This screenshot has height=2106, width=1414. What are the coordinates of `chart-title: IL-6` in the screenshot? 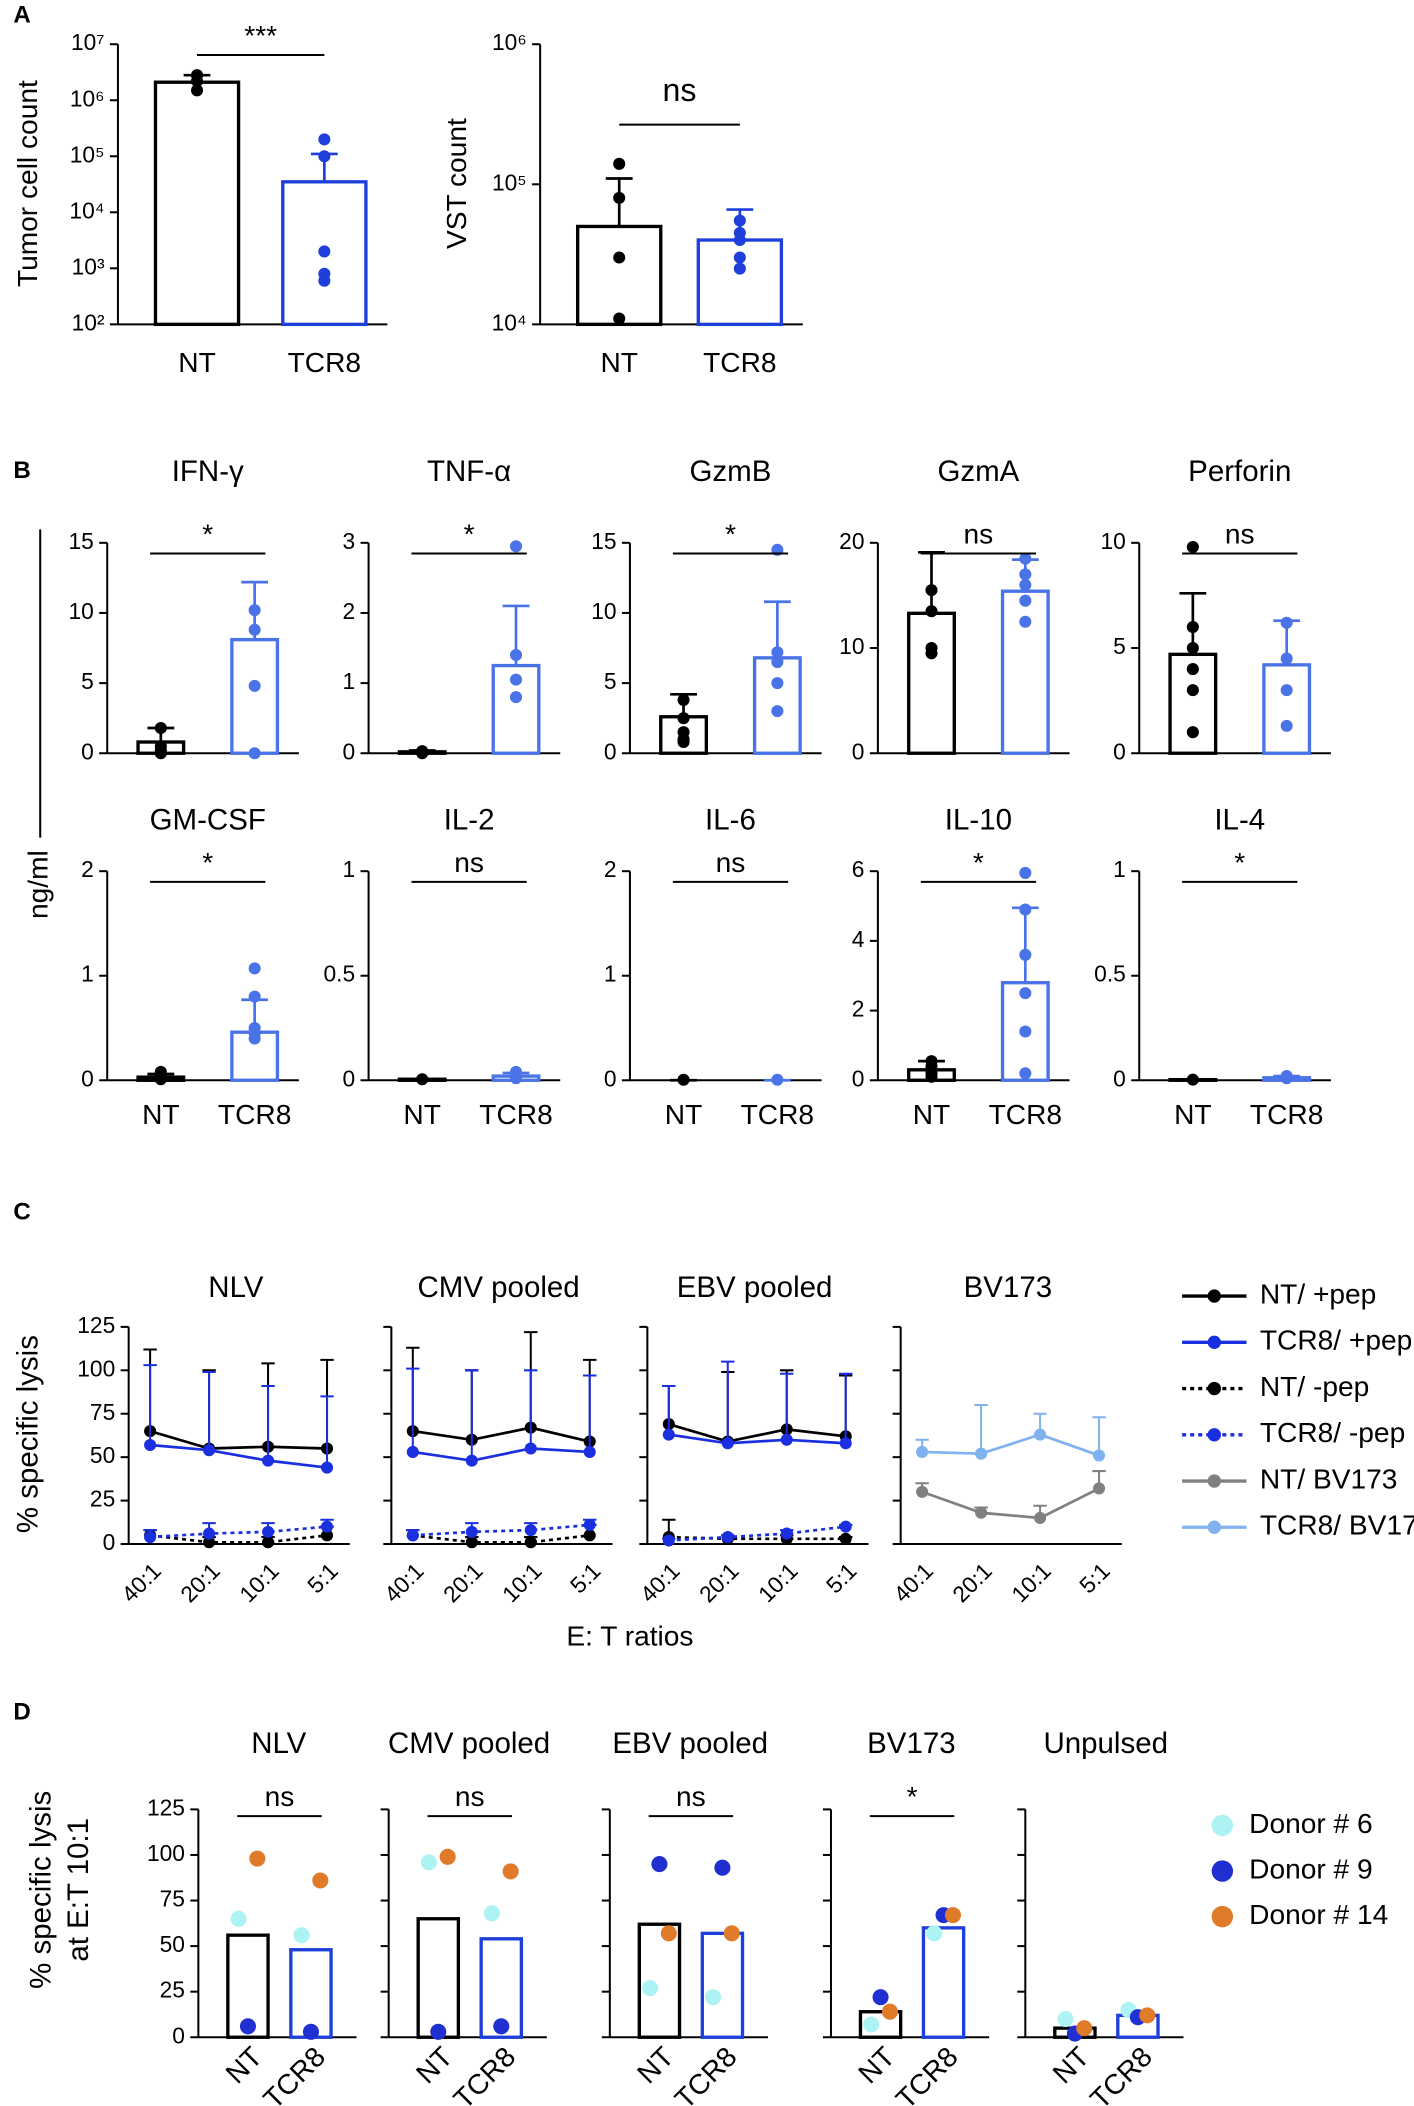 It's located at (730, 819).